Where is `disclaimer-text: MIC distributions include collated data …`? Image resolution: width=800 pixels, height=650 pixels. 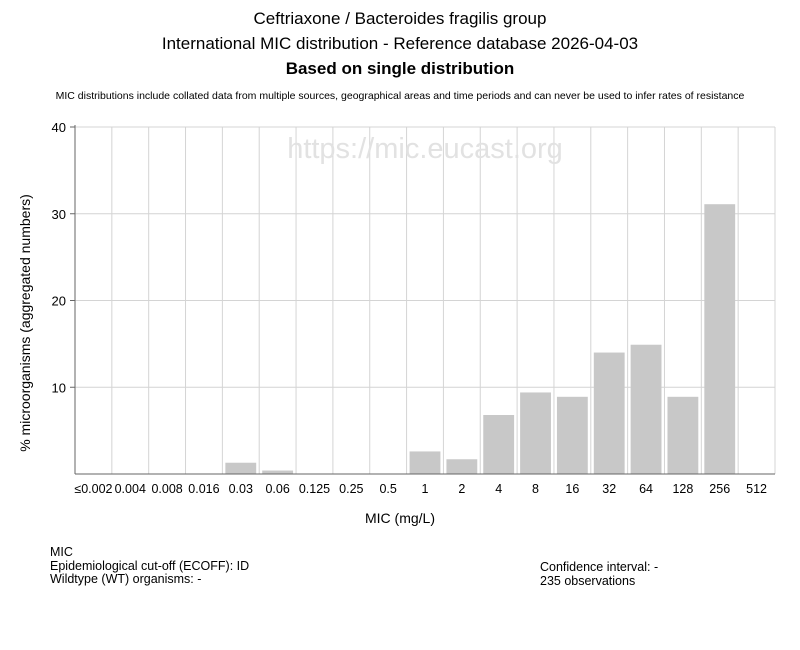 disclaimer-text: MIC distributions include collated data … is located at coordinates (400, 96).